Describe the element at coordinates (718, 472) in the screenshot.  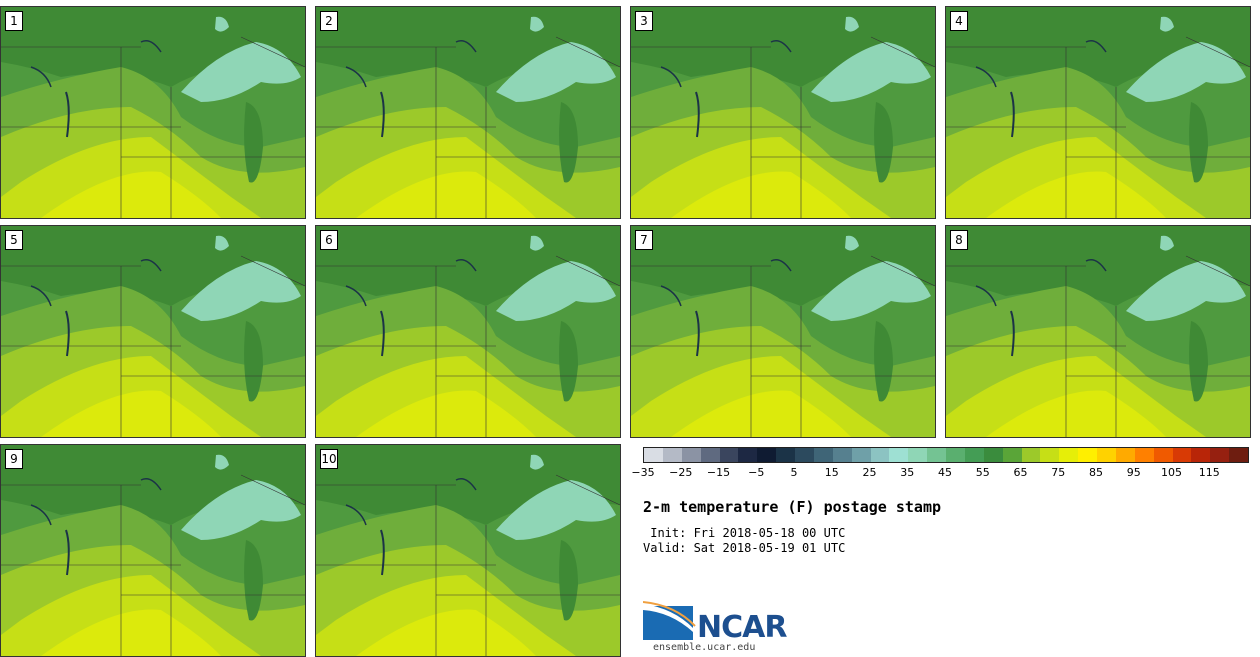
I see `colorbar-tick-label: −15` at that location.